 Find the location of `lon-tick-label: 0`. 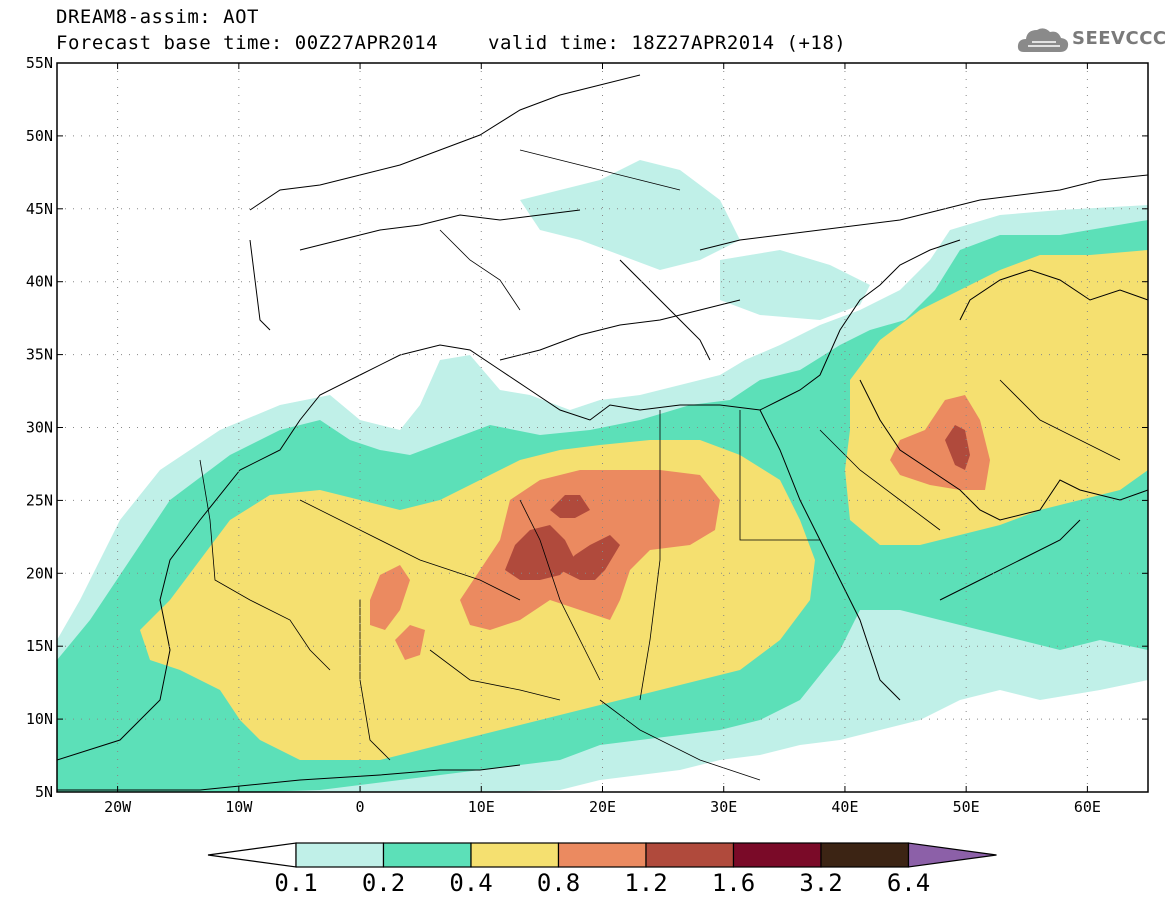

lon-tick-label: 0 is located at coordinates (360, 807).